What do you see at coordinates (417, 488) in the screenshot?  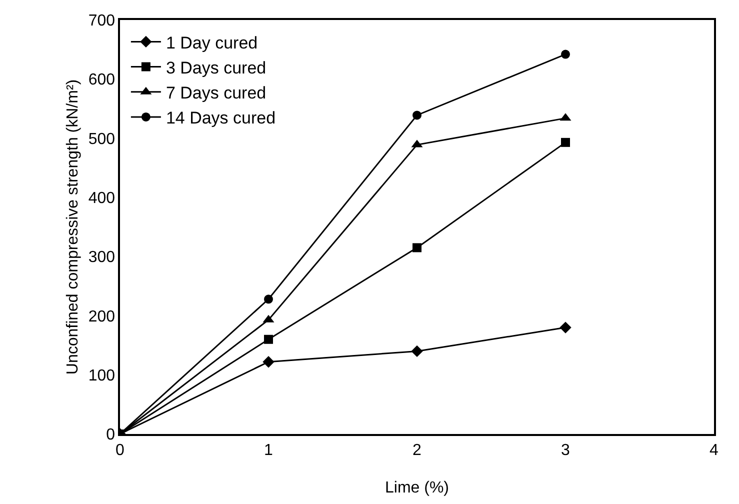 I see `x-axis-title: Lime (%)` at bounding box center [417, 488].